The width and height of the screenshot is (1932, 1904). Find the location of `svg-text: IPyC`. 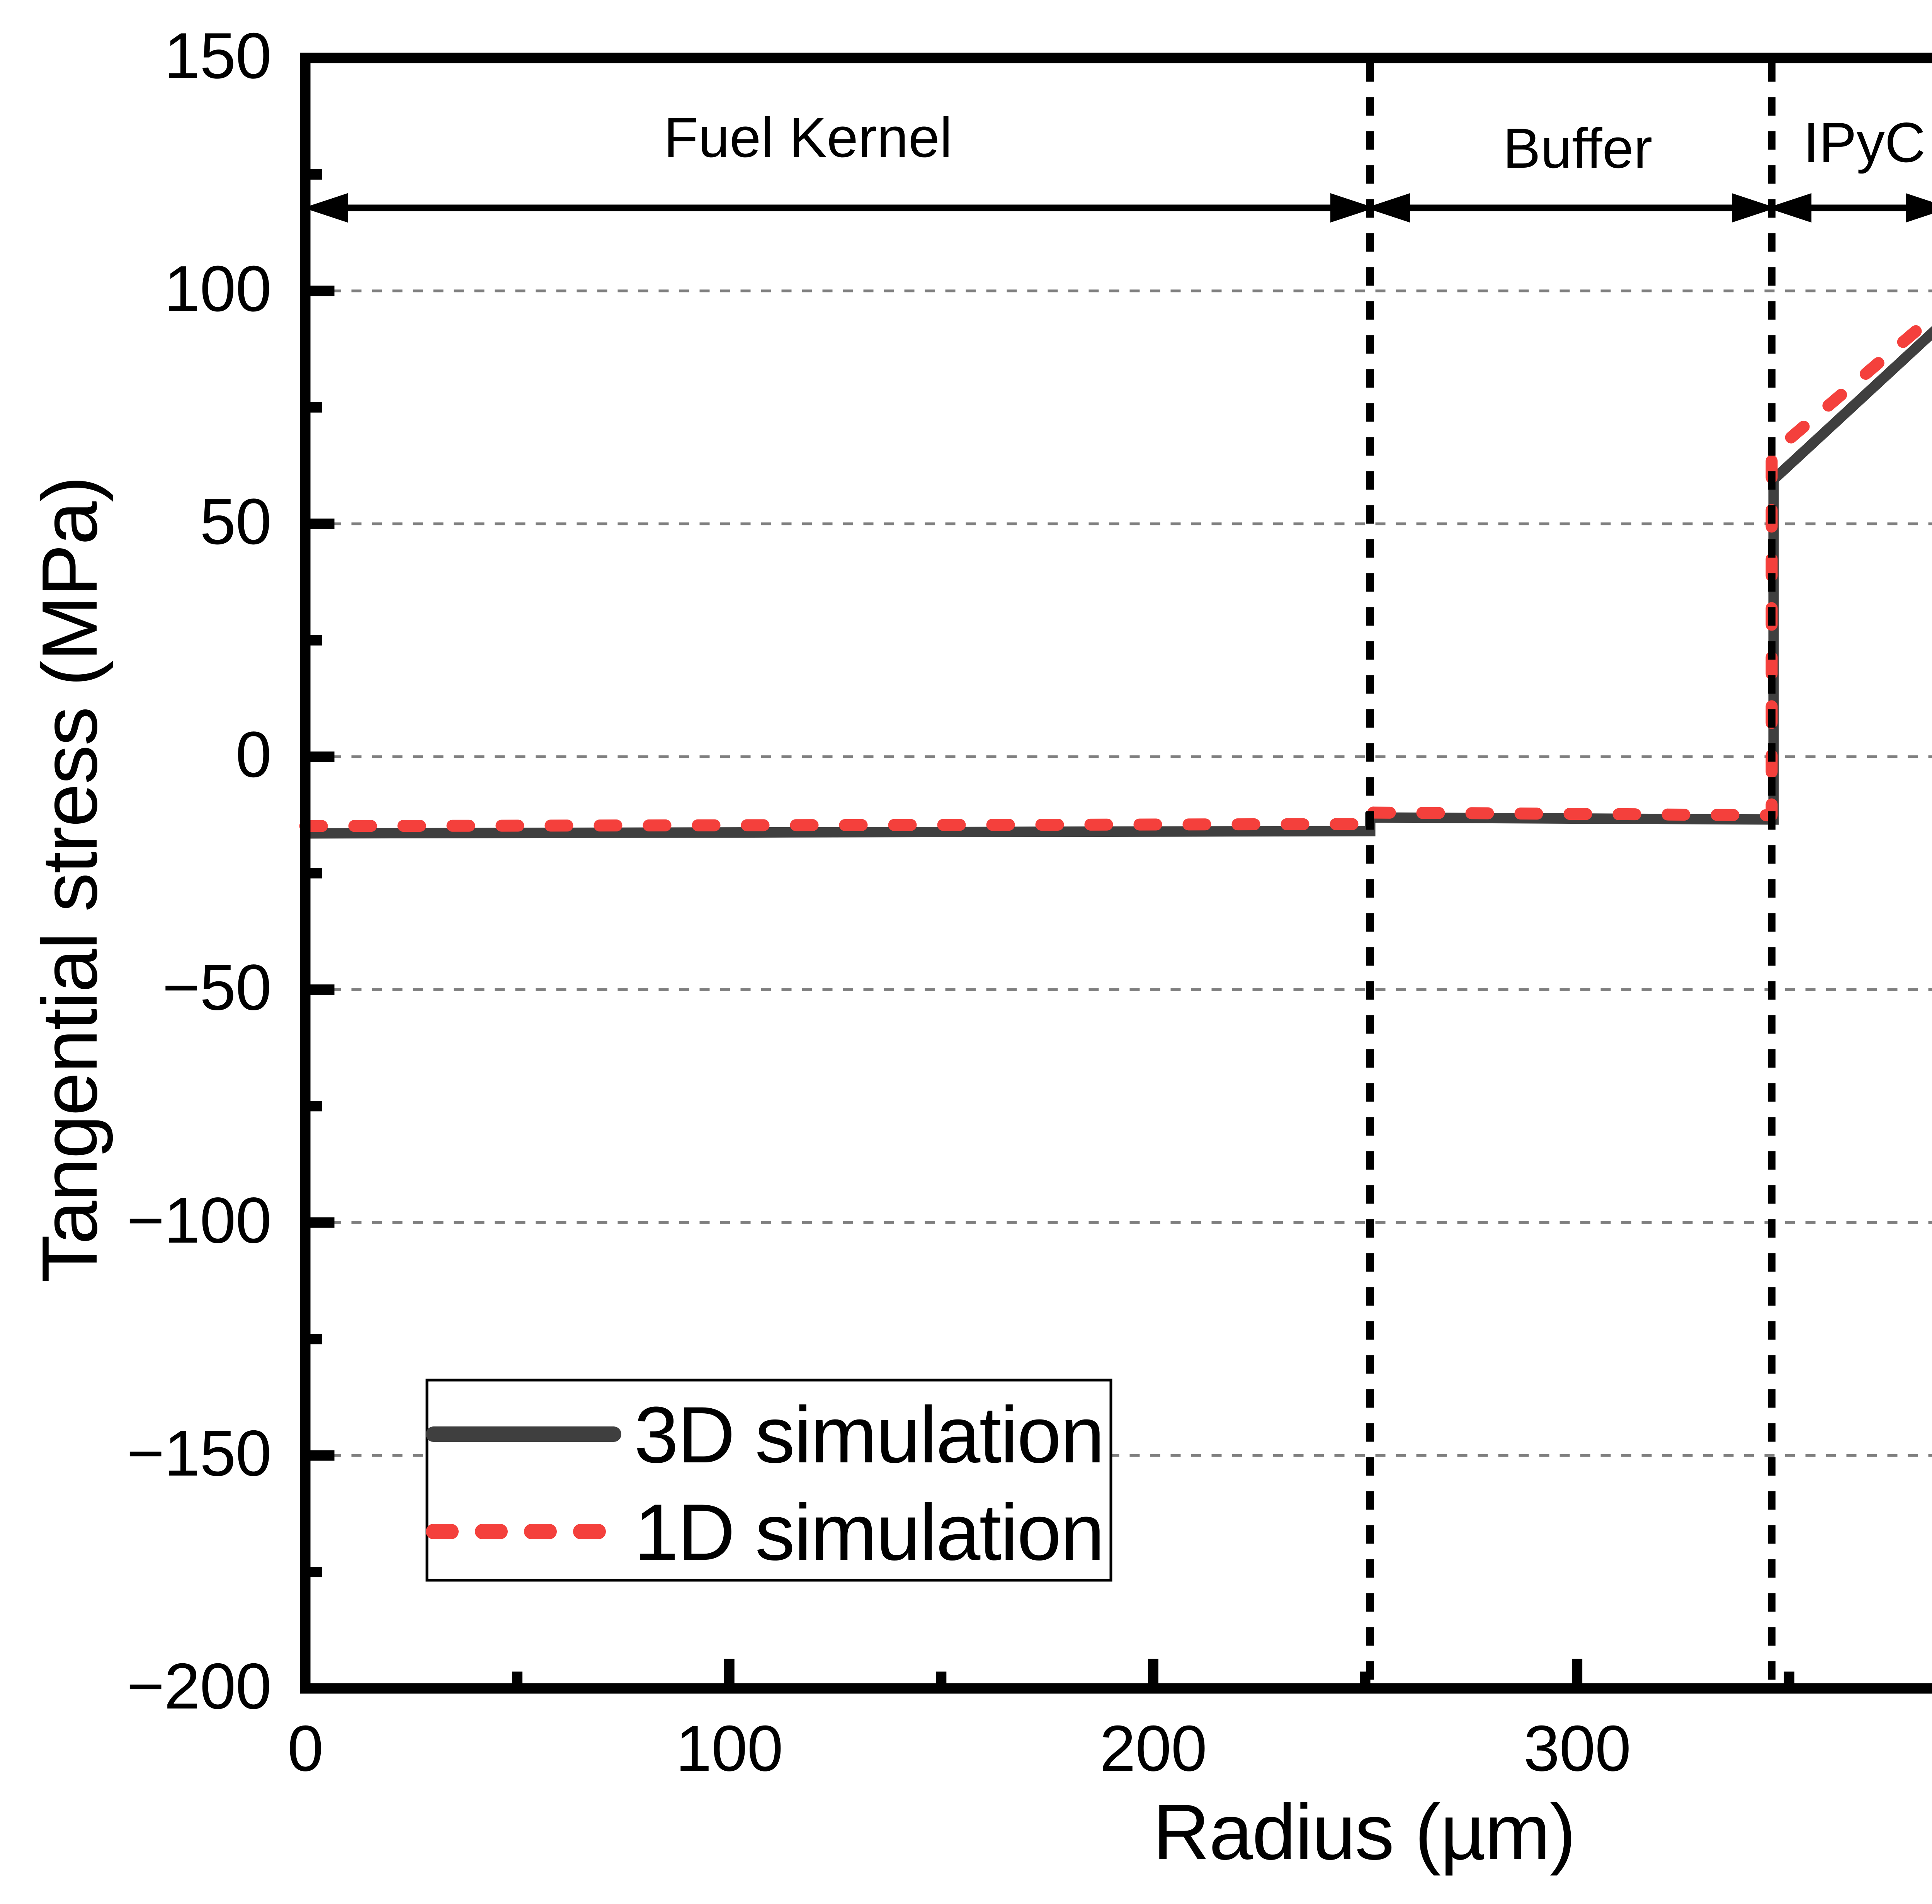

svg-text: IPyC is located at coordinates (1864, 143).